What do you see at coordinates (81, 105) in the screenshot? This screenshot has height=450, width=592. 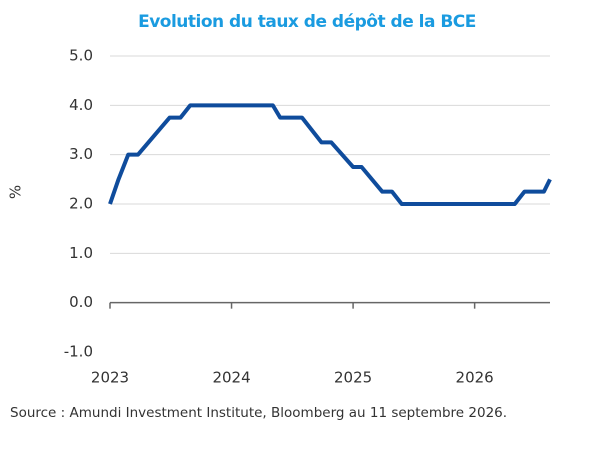 I see `y-tick-label: 4.0` at bounding box center [81, 105].